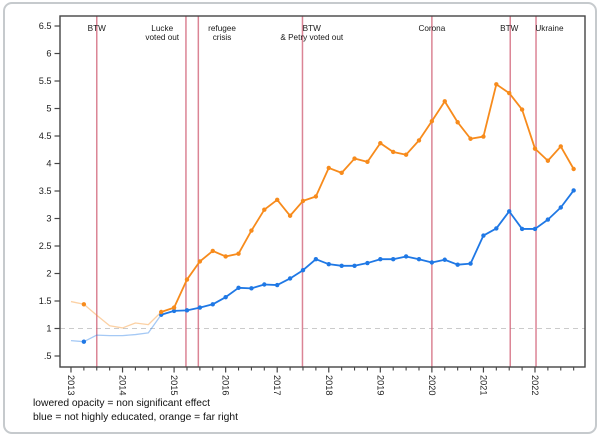 This screenshot has height=436, width=600. Describe the element at coordinates (174, 311) in the screenshot. I see `series-blue-marker-2015q1` at that location.